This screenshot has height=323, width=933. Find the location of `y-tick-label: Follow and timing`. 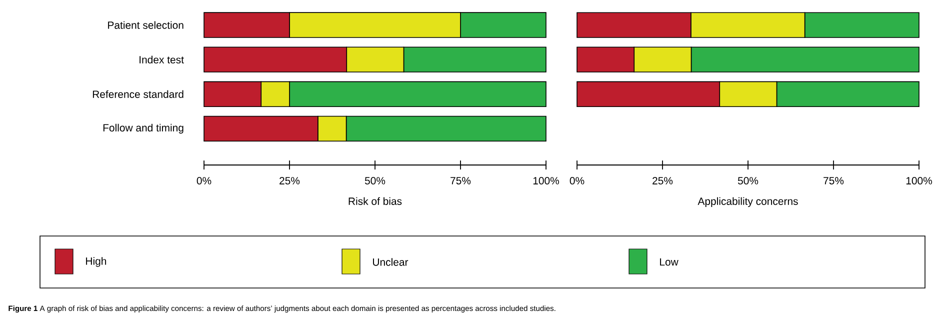

y-tick-label: Follow and timing is located at coordinates (143, 129).